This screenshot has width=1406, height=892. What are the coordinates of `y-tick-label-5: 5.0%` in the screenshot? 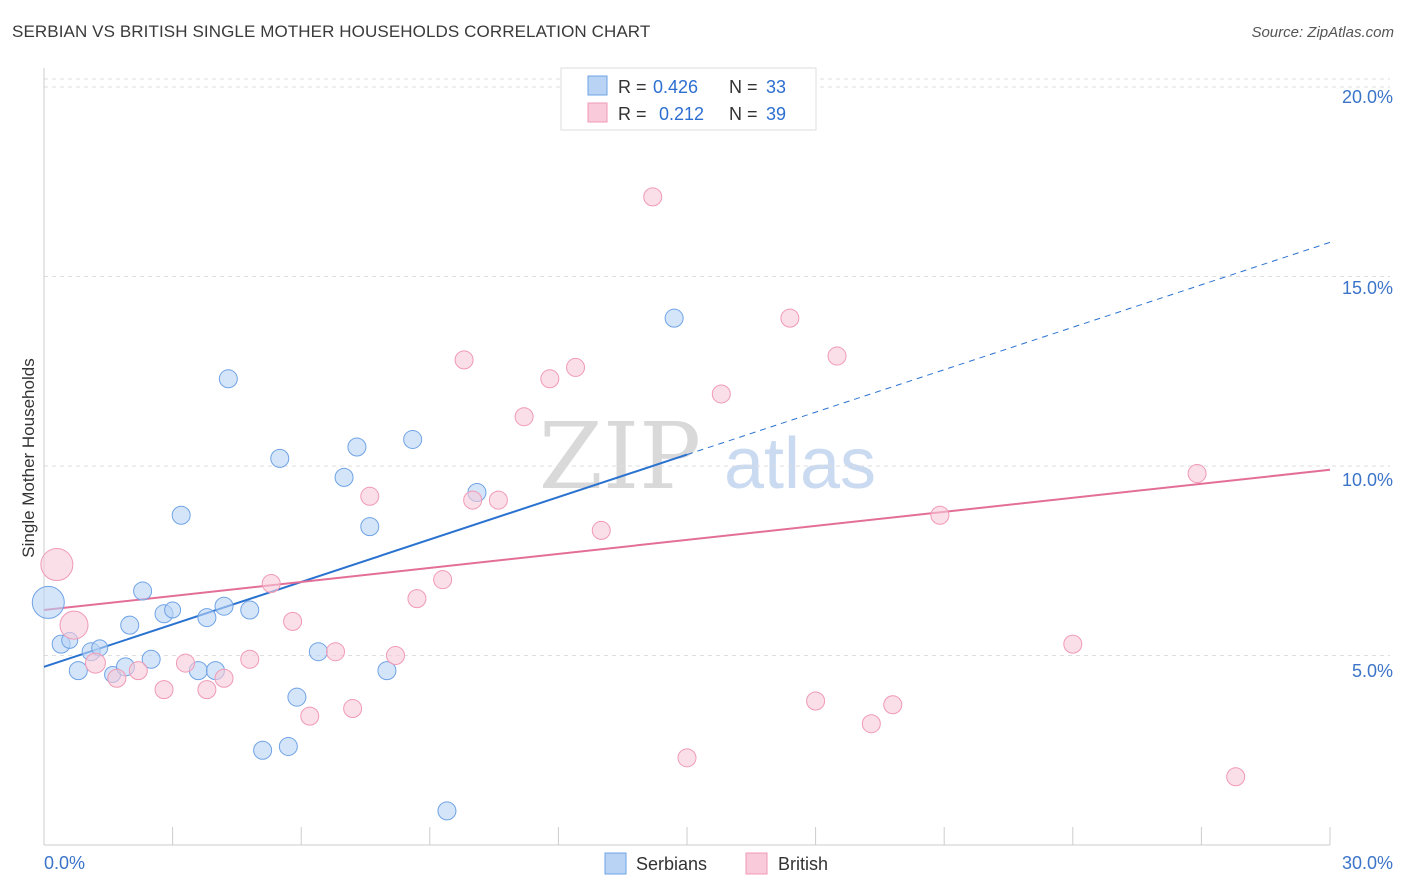 It's located at (1372, 671).